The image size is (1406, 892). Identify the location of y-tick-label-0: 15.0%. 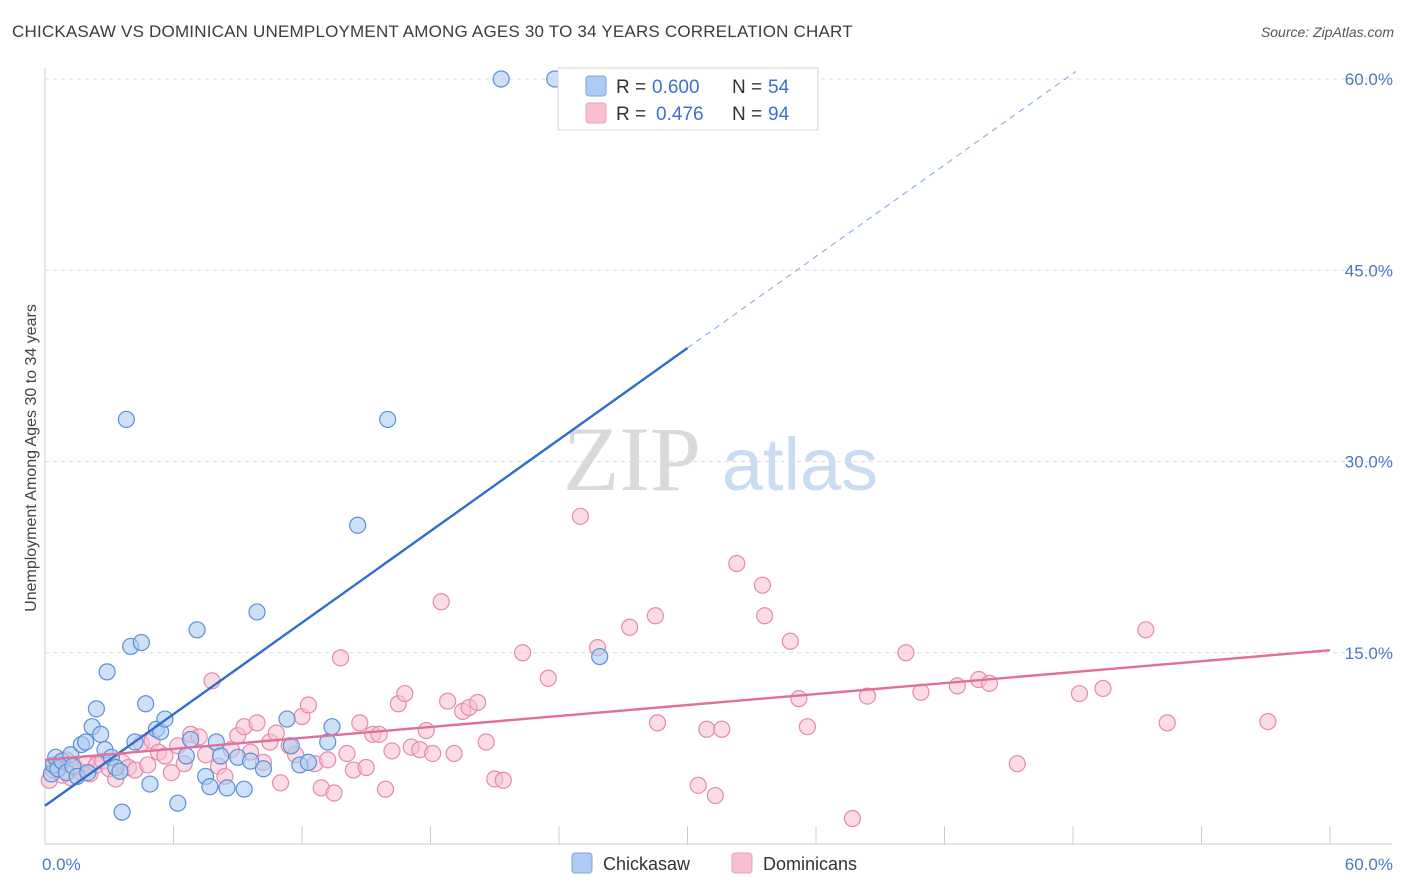
(1369, 653).